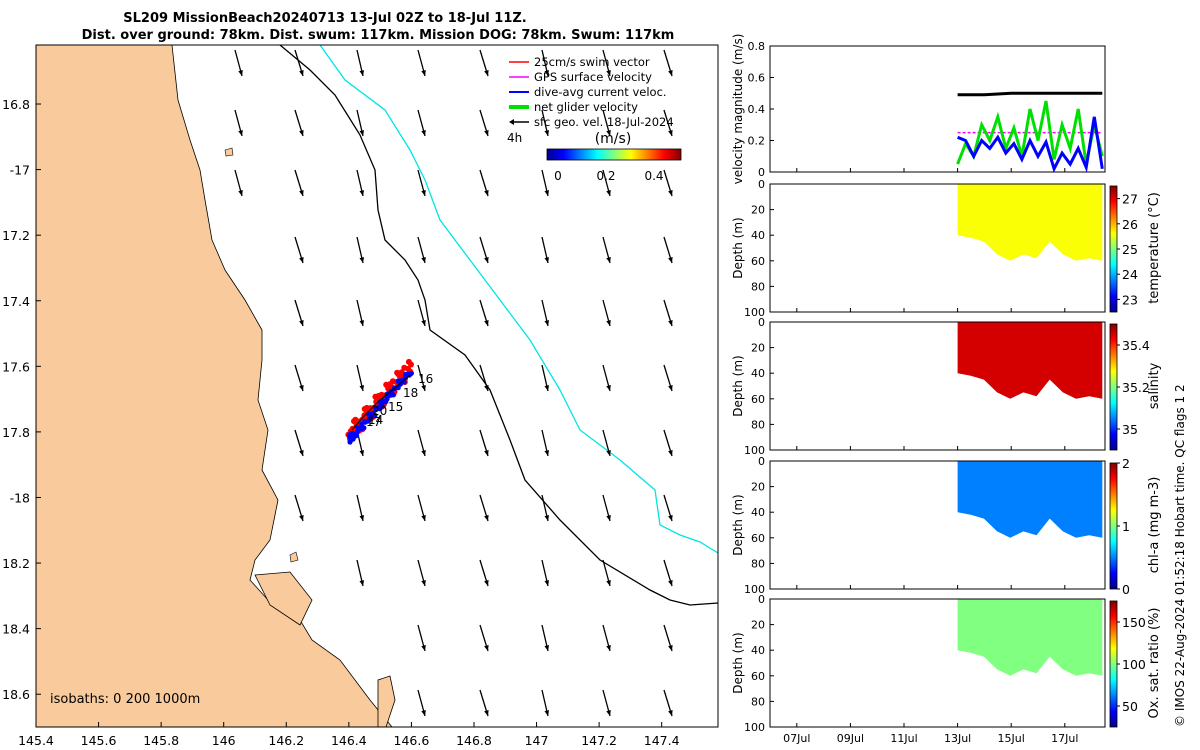  Describe the element at coordinates (1113, 526) in the screenshot. I see `panel-3-colorbar` at that location.